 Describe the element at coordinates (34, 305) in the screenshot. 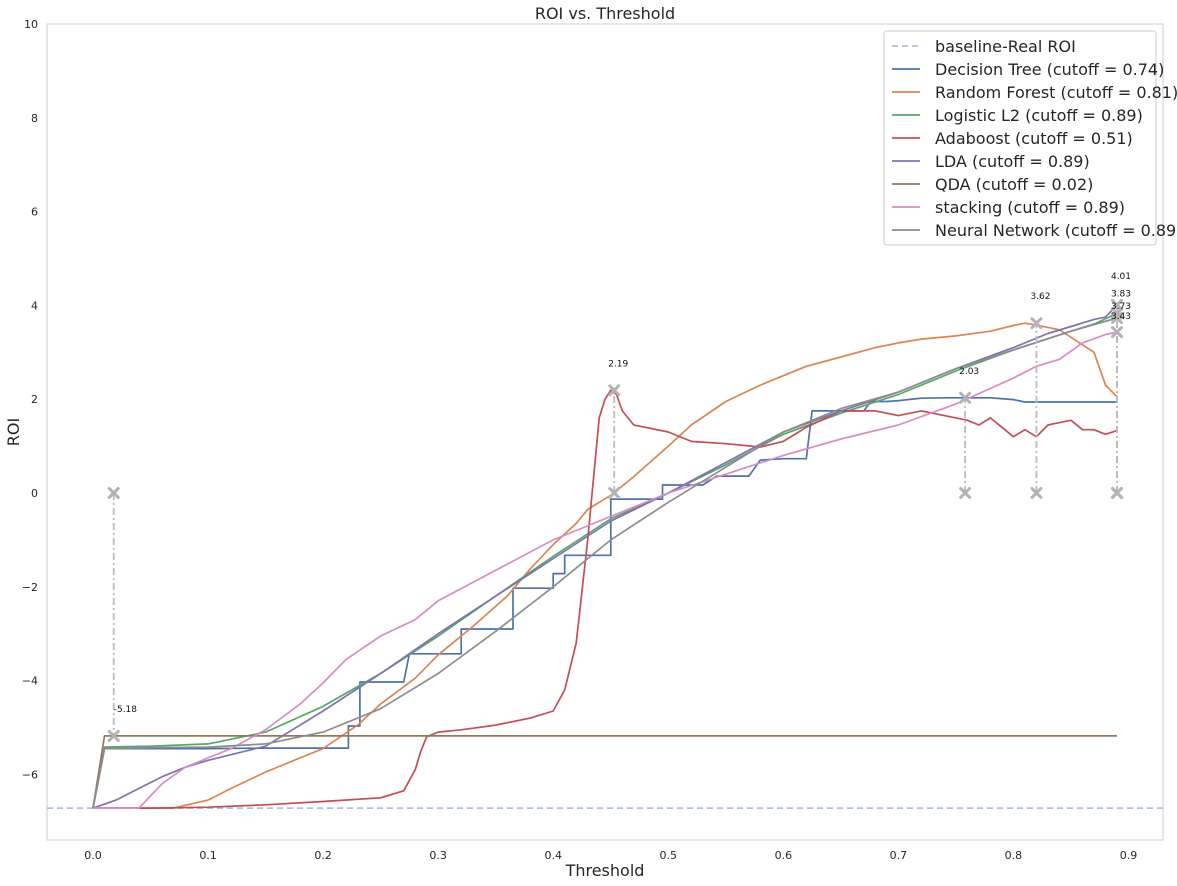

I see `y-tick-label: 4` at that location.